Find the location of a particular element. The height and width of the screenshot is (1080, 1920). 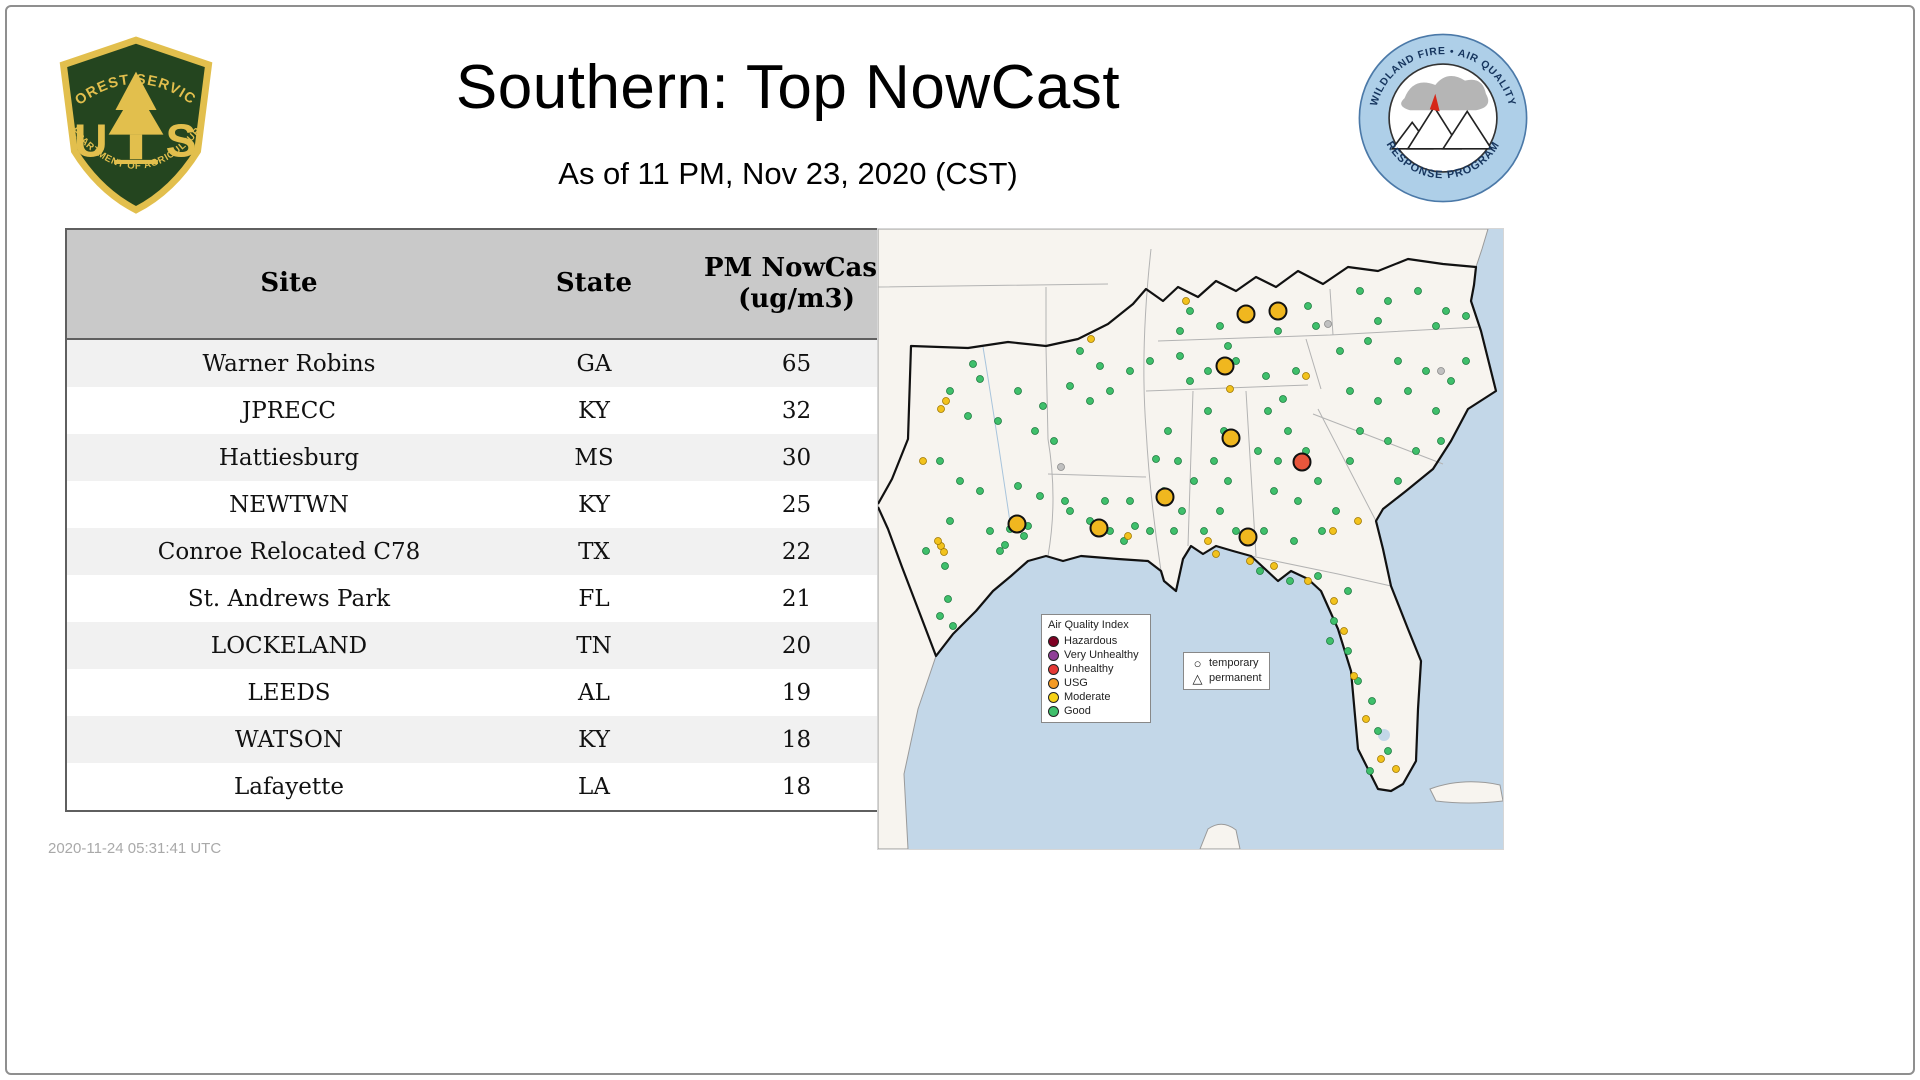

table-row: WATSON KY 18 is located at coordinates (491, 739).